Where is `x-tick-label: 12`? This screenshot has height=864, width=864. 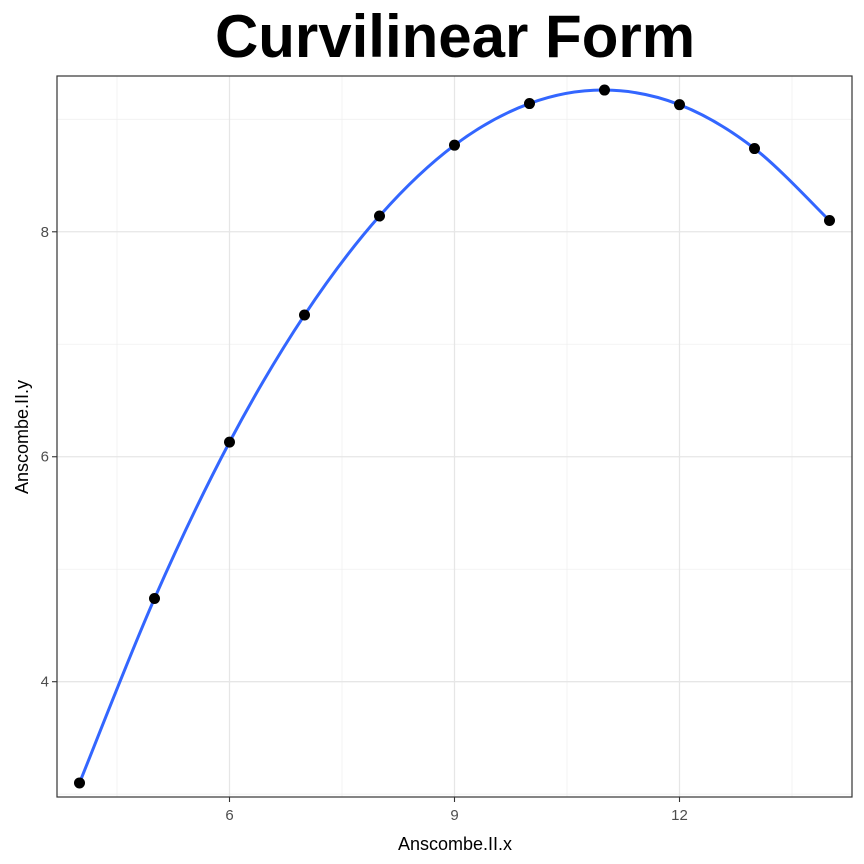
x-tick-label: 12 is located at coordinates (679, 815).